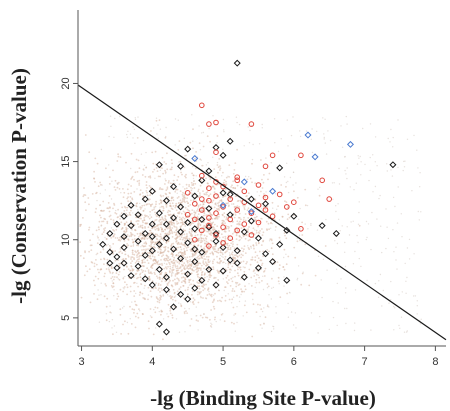  What do you see at coordinates (66, 83) in the screenshot?
I see `y-tick-label: 20` at bounding box center [66, 83].